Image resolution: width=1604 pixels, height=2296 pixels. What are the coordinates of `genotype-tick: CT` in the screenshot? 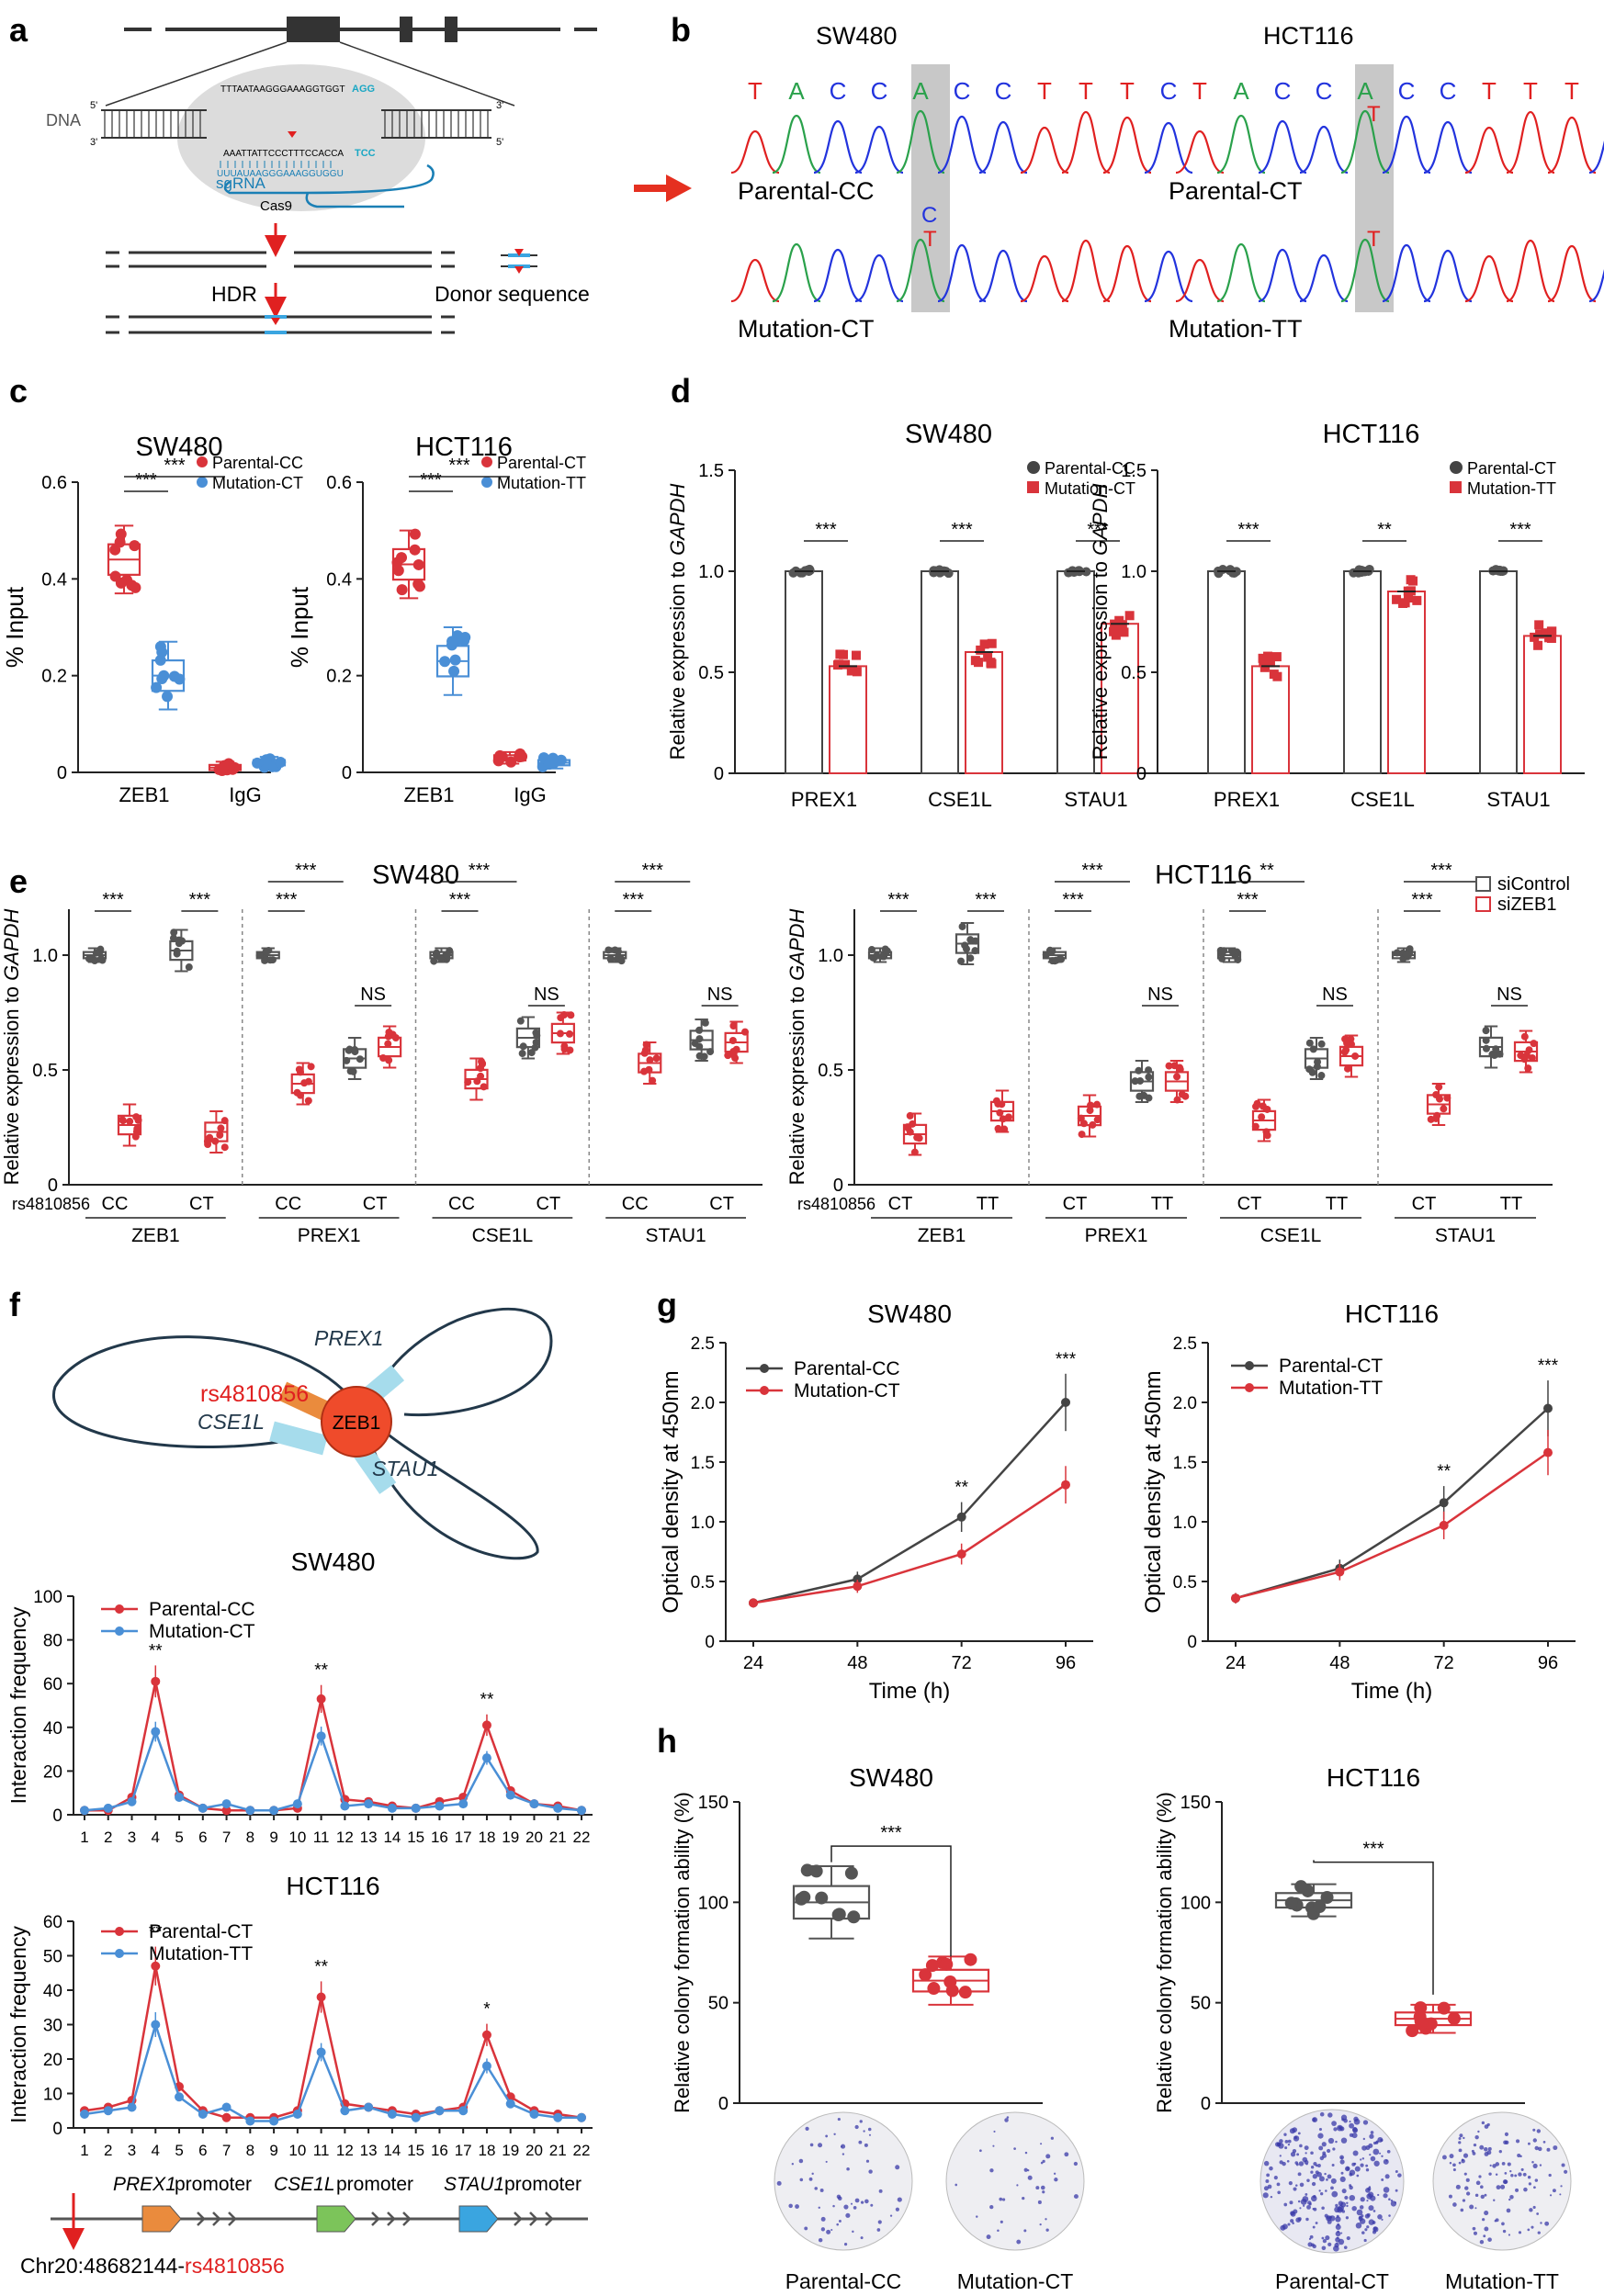 It's located at (721, 1204).